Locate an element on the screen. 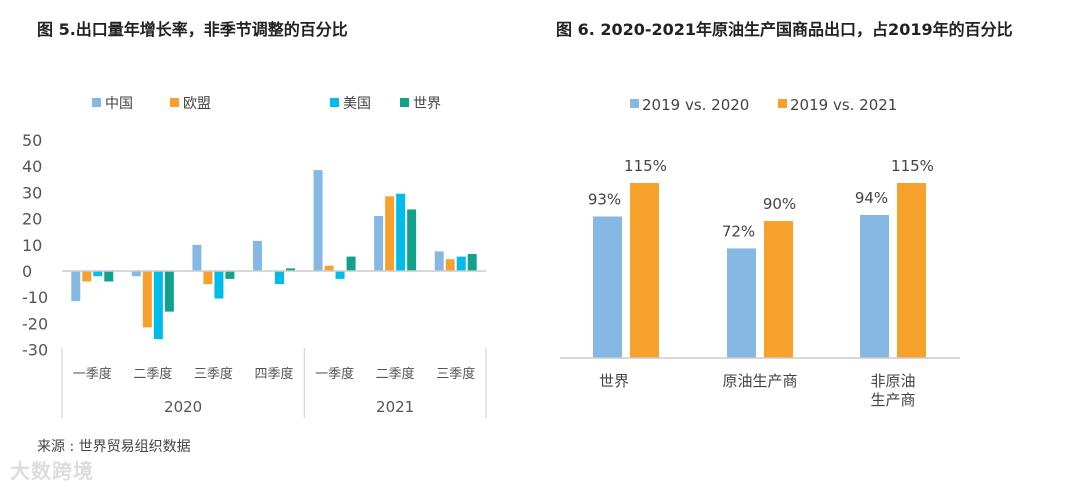 Image resolution: width=1080 pixels, height=489 pixels. bar-世界-1 is located at coordinates (169, 291).